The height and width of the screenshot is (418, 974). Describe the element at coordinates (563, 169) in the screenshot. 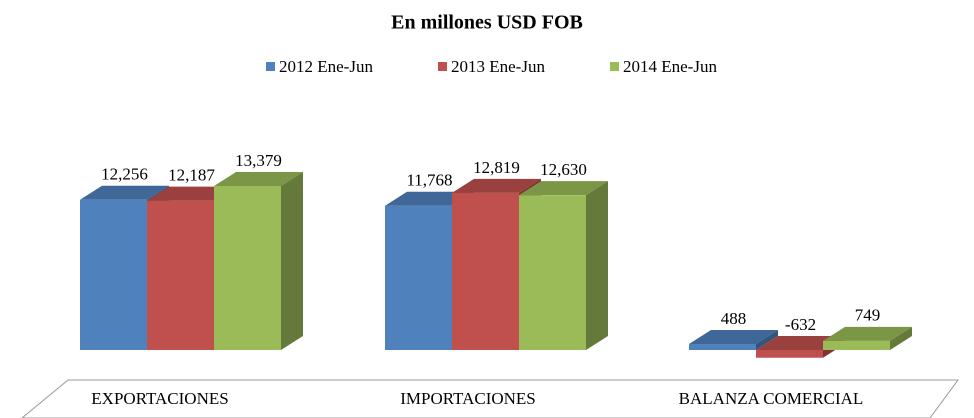

I see `data-label: 12,630` at that location.